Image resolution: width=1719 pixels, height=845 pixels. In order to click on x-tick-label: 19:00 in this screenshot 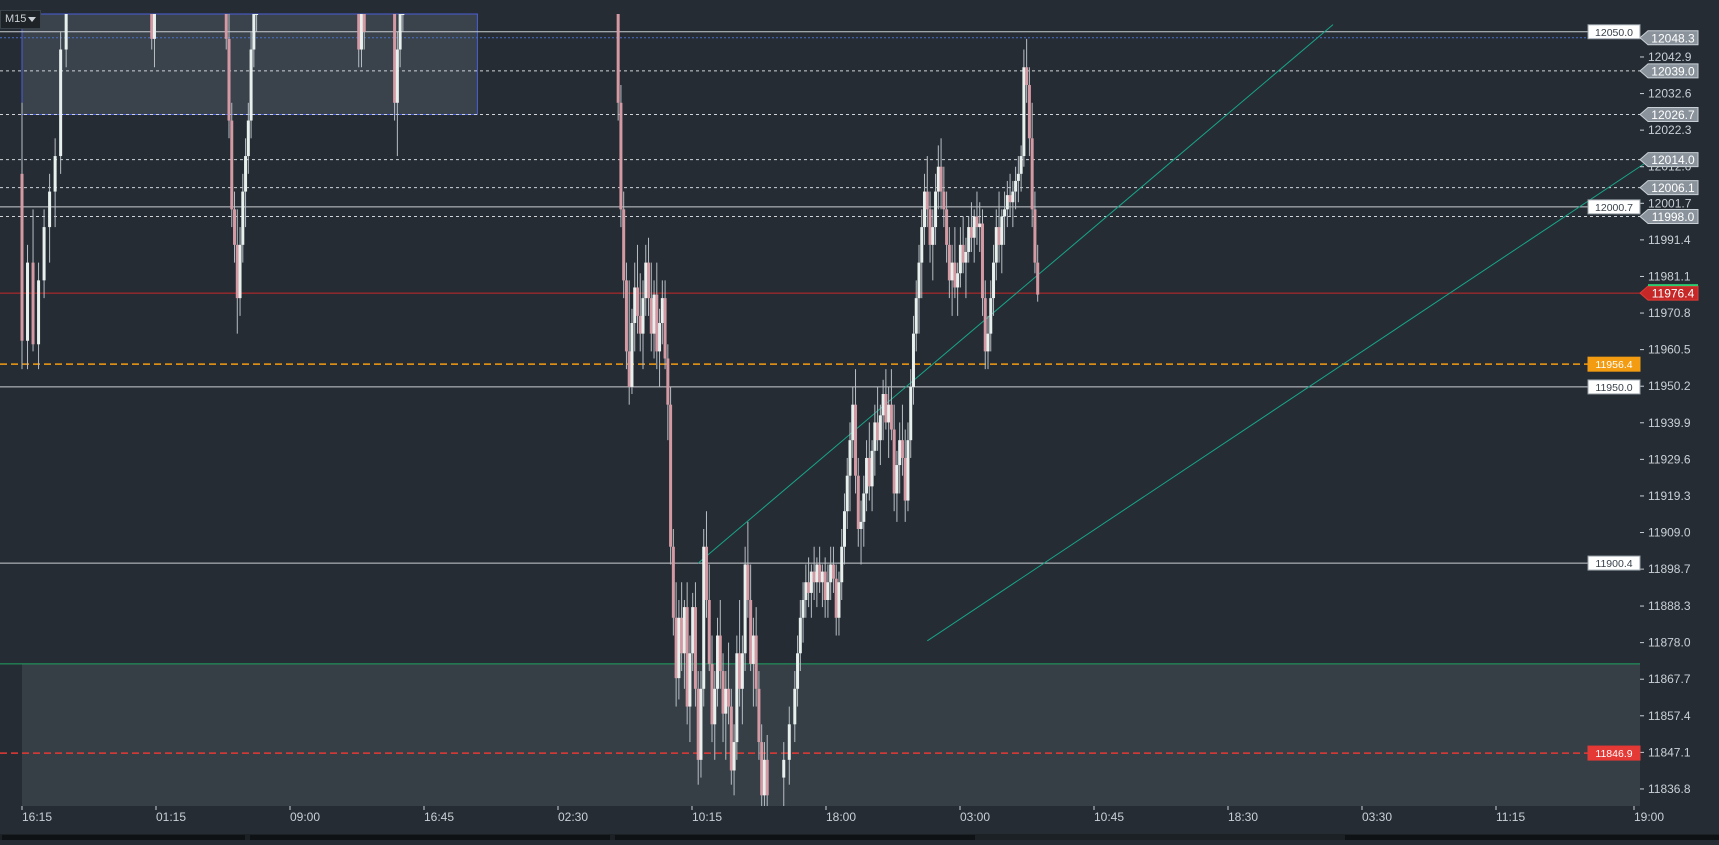, I will do `click(1649, 817)`.